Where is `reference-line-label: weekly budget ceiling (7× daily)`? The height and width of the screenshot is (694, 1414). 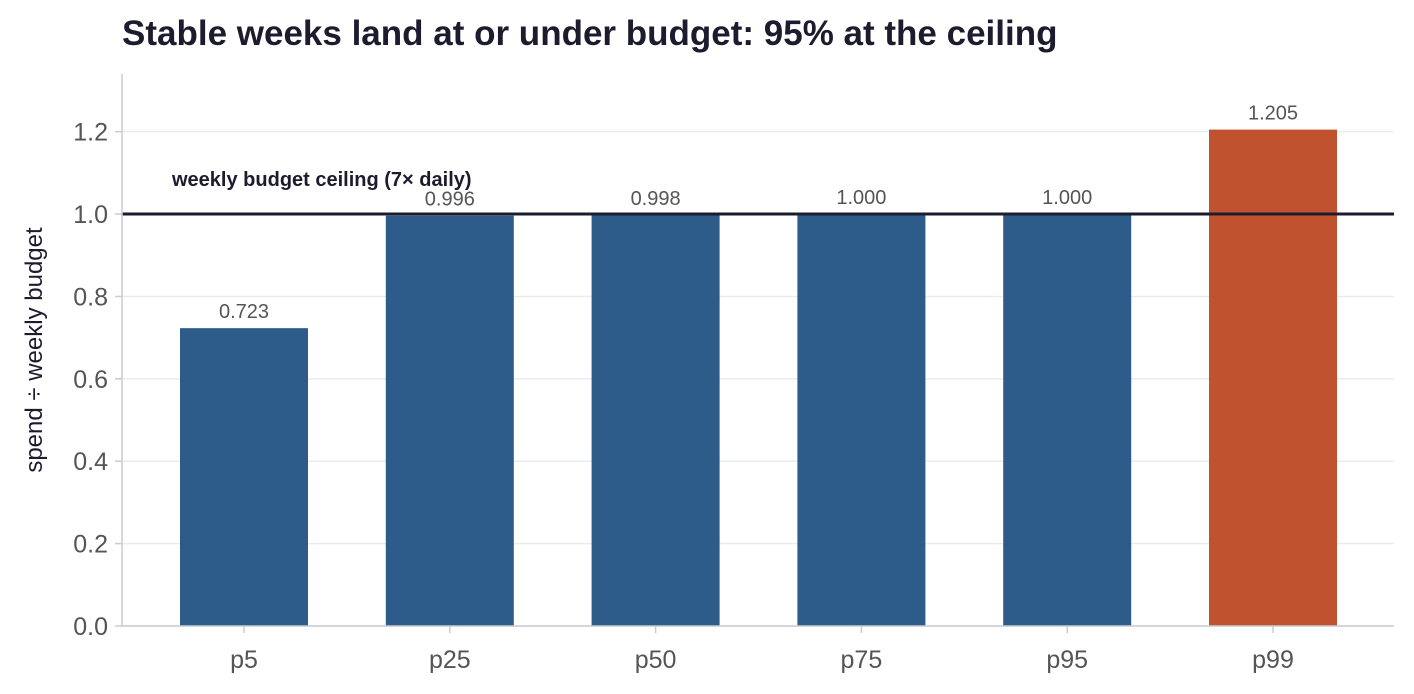
reference-line-label: weekly budget ceiling (7× daily) is located at coordinates (321, 180).